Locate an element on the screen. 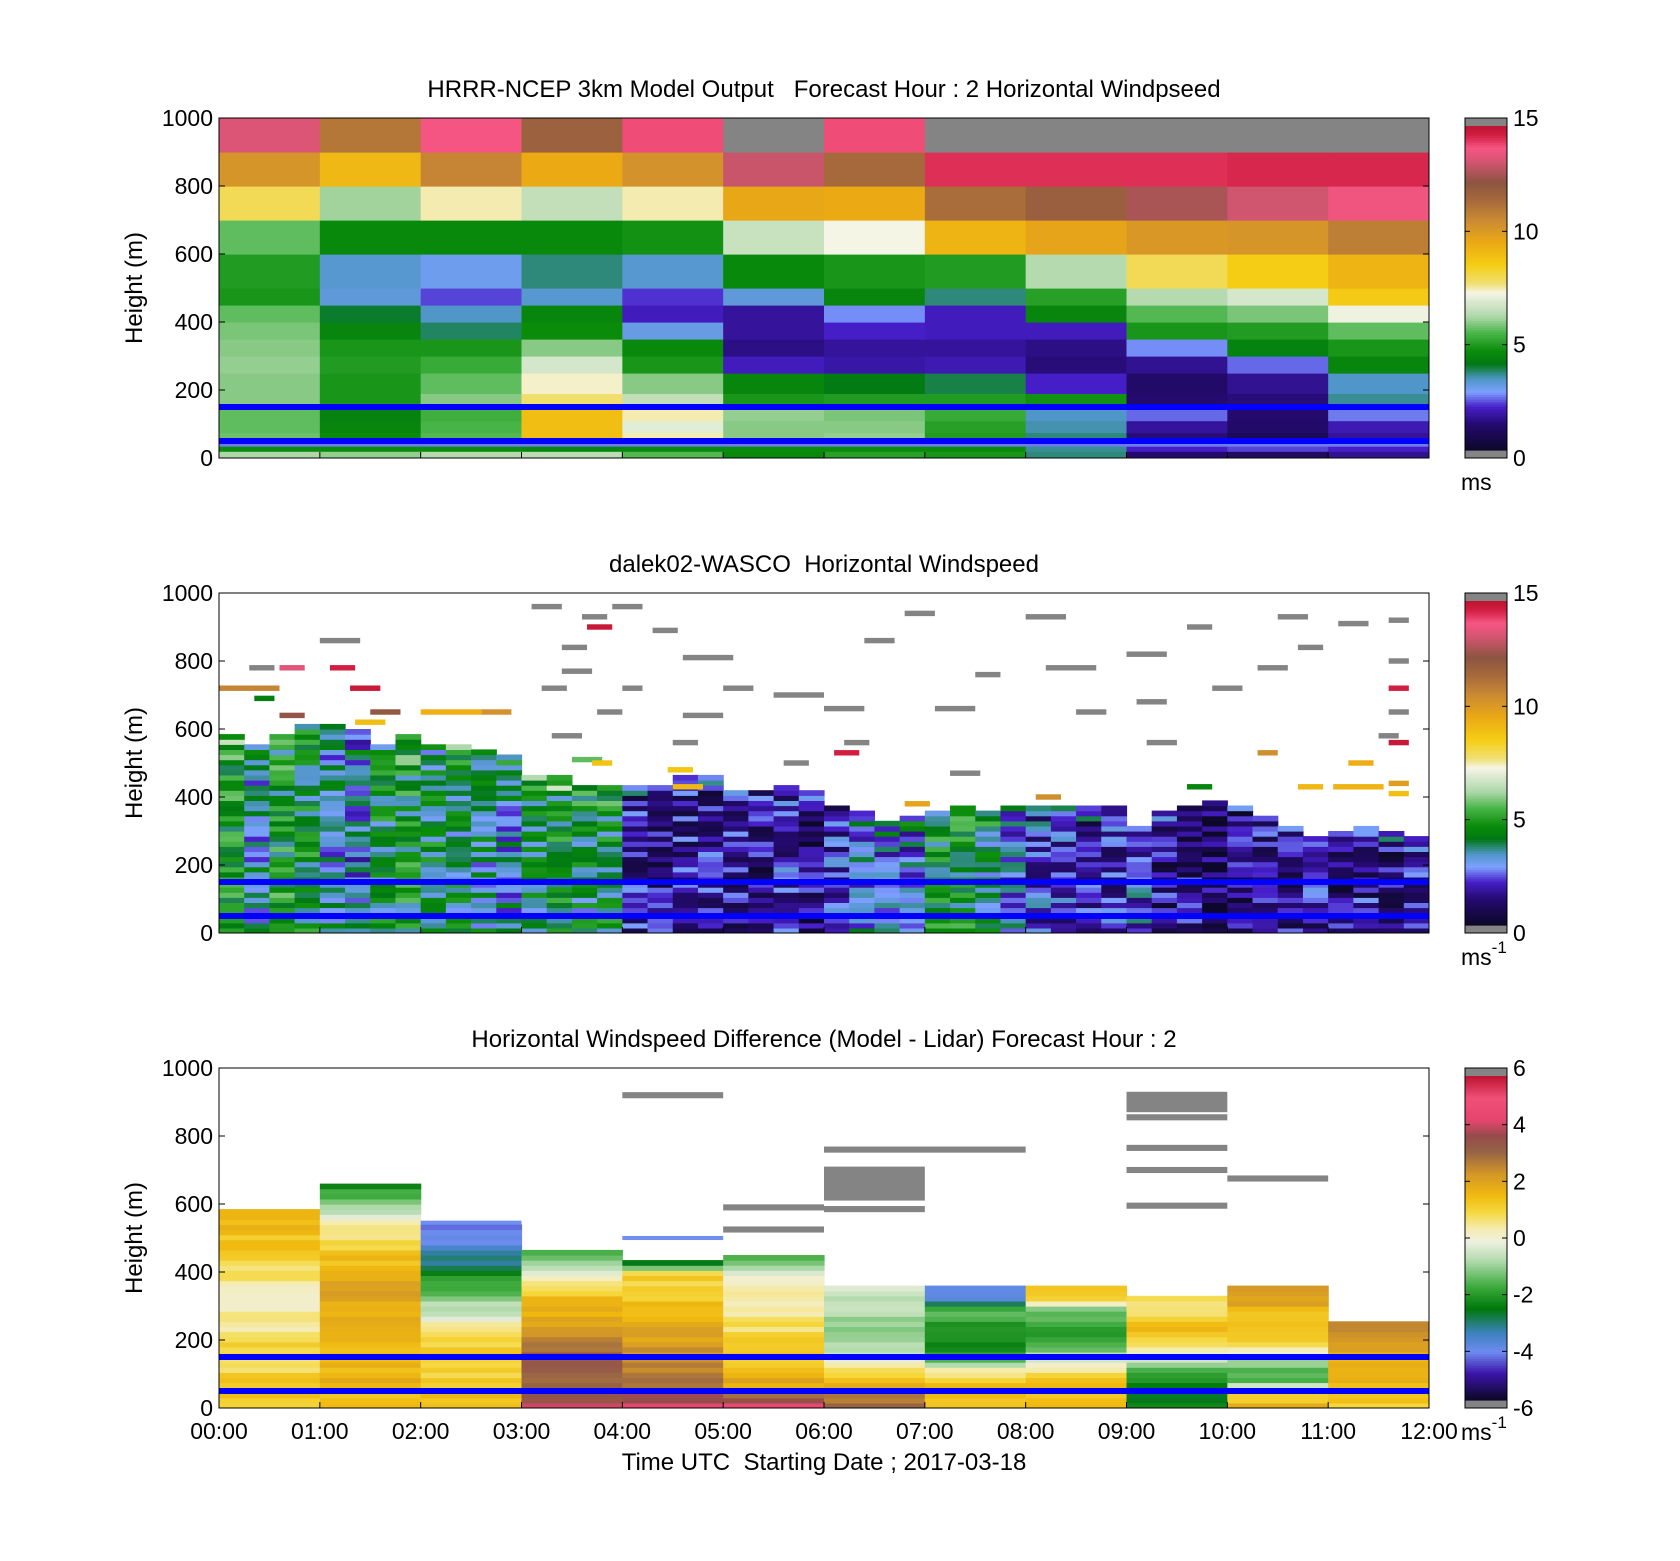  ytick-label: 0 is located at coordinates (206, 933).